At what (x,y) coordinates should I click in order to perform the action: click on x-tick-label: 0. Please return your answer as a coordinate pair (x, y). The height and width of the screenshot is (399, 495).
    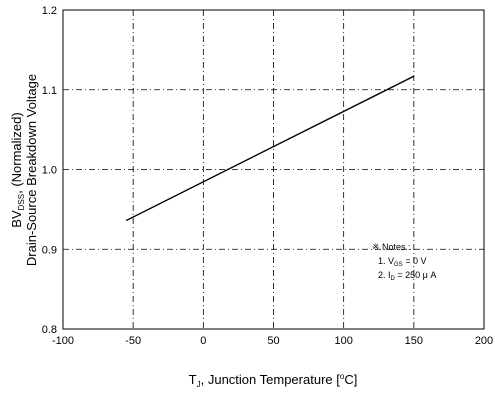
    Looking at the image, I should click on (203, 341).